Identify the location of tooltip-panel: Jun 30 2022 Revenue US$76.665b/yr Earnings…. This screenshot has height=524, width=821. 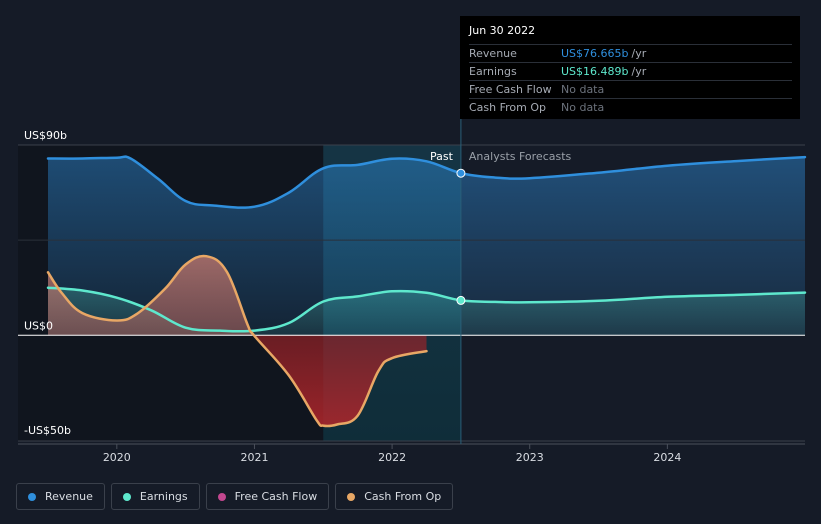
(630, 67).